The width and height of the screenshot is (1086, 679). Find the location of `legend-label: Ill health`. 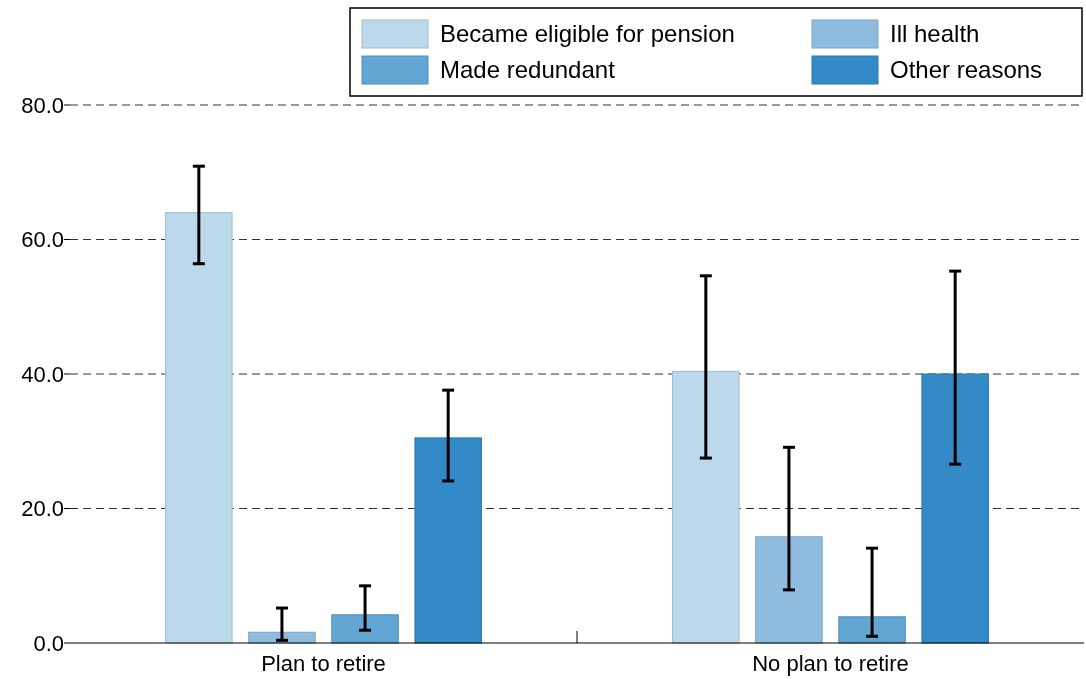

legend-label: Ill health is located at coordinates (935, 34).